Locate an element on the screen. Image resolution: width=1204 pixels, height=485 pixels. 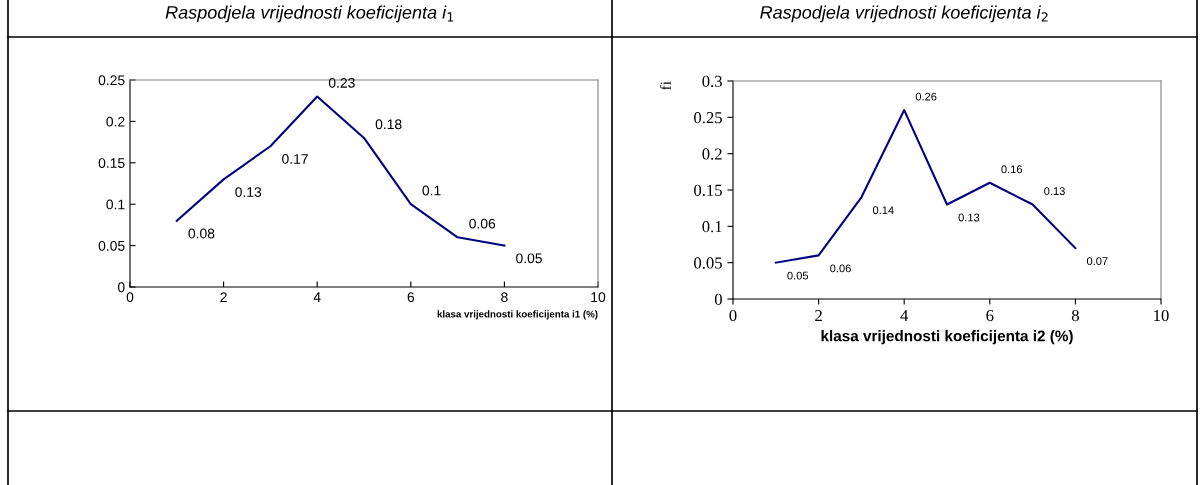
data-label: 0.14 is located at coordinates (883, 210).